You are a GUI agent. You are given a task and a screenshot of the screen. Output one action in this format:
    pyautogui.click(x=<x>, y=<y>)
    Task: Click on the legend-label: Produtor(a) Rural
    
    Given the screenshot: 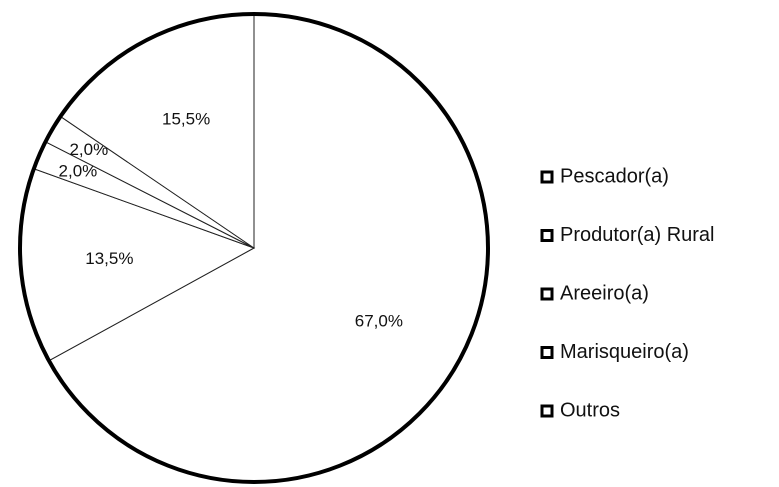 What is the action you would take?
    pyautogui.click(x=637, y=235)
    